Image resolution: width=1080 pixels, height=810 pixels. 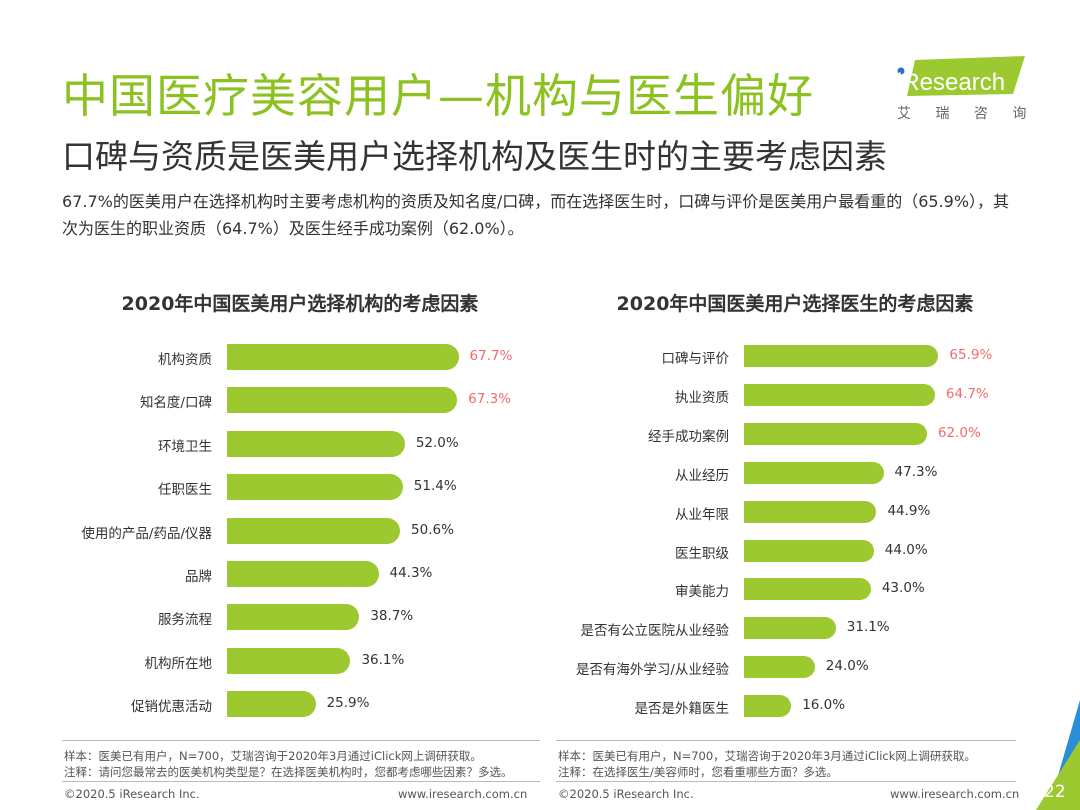 I want to click on category-label: 使用的产品/药品/仪器, so click(x=146, y=533).